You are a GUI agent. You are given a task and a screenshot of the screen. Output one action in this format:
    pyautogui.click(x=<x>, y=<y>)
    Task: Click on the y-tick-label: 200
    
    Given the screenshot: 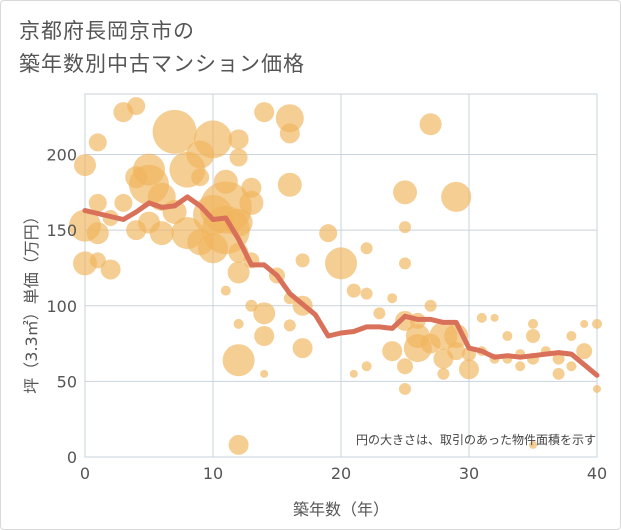 What is the action you would take?
    pyautogui.click(x=61, y=155)
    